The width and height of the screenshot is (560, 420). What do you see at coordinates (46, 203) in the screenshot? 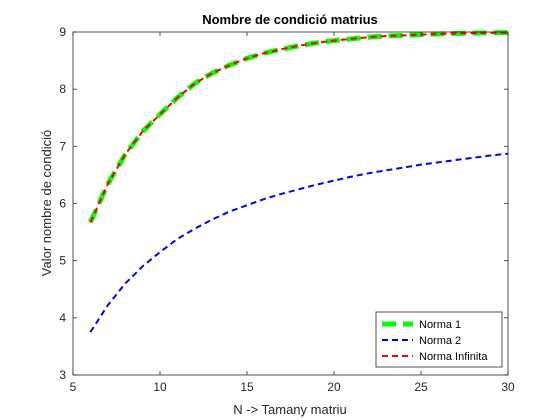
I see `y-axis-label: Valor nombre de condició` at bounding box center [46, 203].